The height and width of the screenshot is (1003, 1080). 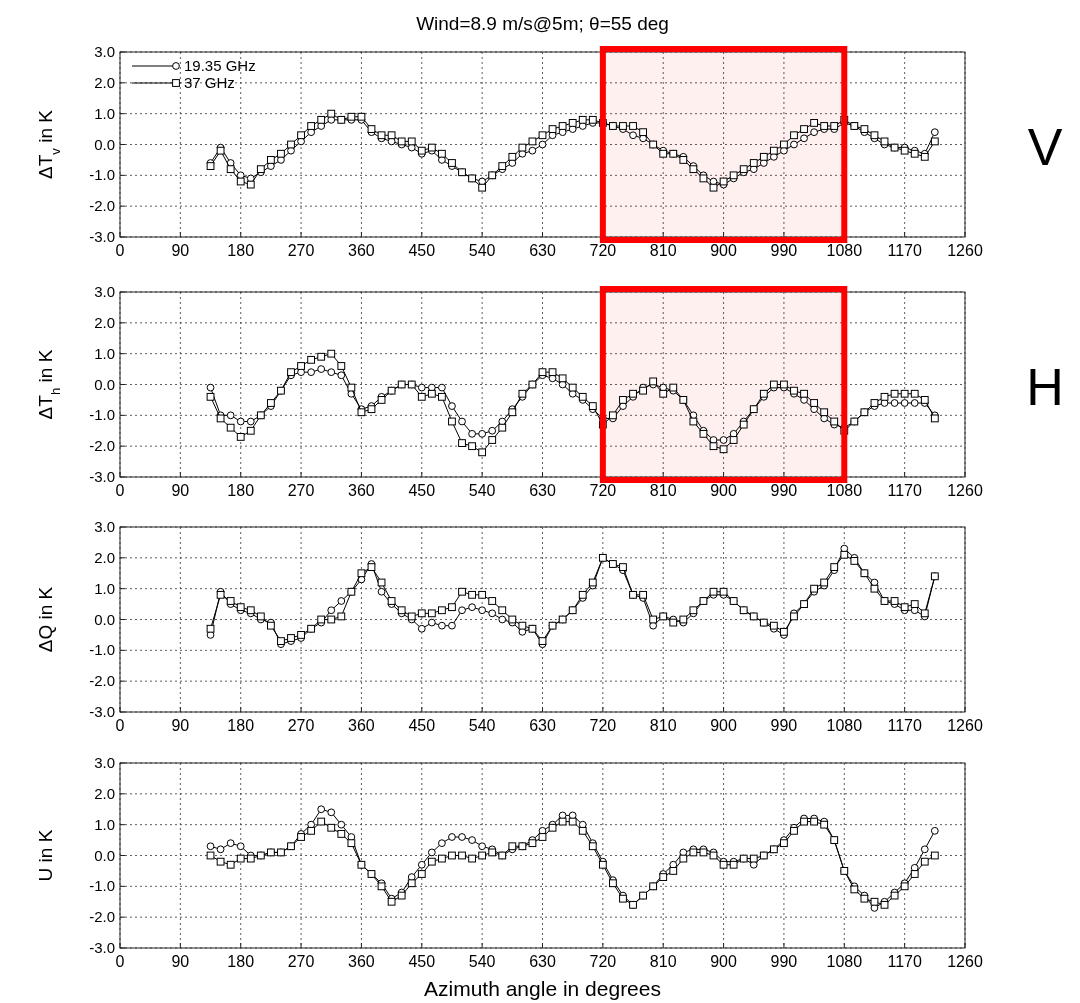 I want to click on text: H, so click(x=1045, y=386).